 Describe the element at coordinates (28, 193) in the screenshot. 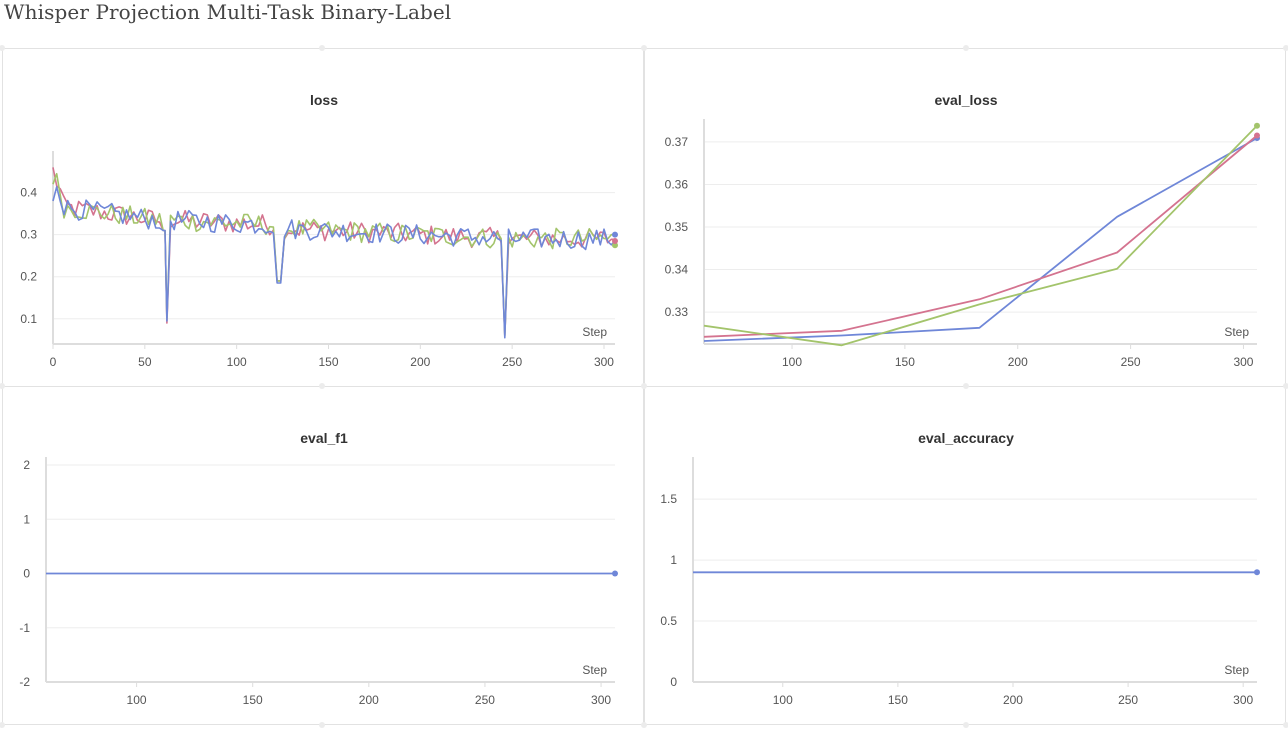

I see `y-tick-label: 0.4` at that location.